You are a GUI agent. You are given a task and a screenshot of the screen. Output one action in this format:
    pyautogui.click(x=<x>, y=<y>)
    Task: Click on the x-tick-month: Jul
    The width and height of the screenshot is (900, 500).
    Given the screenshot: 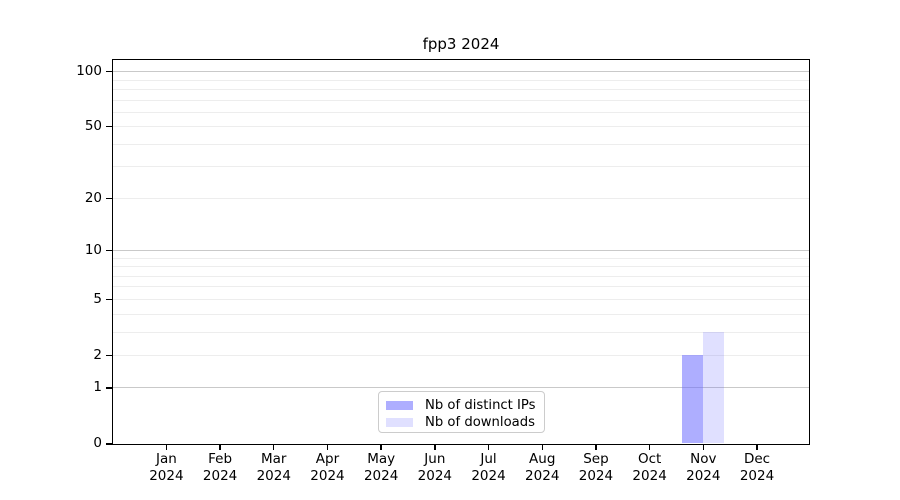 What is the action you would take?
    pyautogui.click(x=488, y=459)
    